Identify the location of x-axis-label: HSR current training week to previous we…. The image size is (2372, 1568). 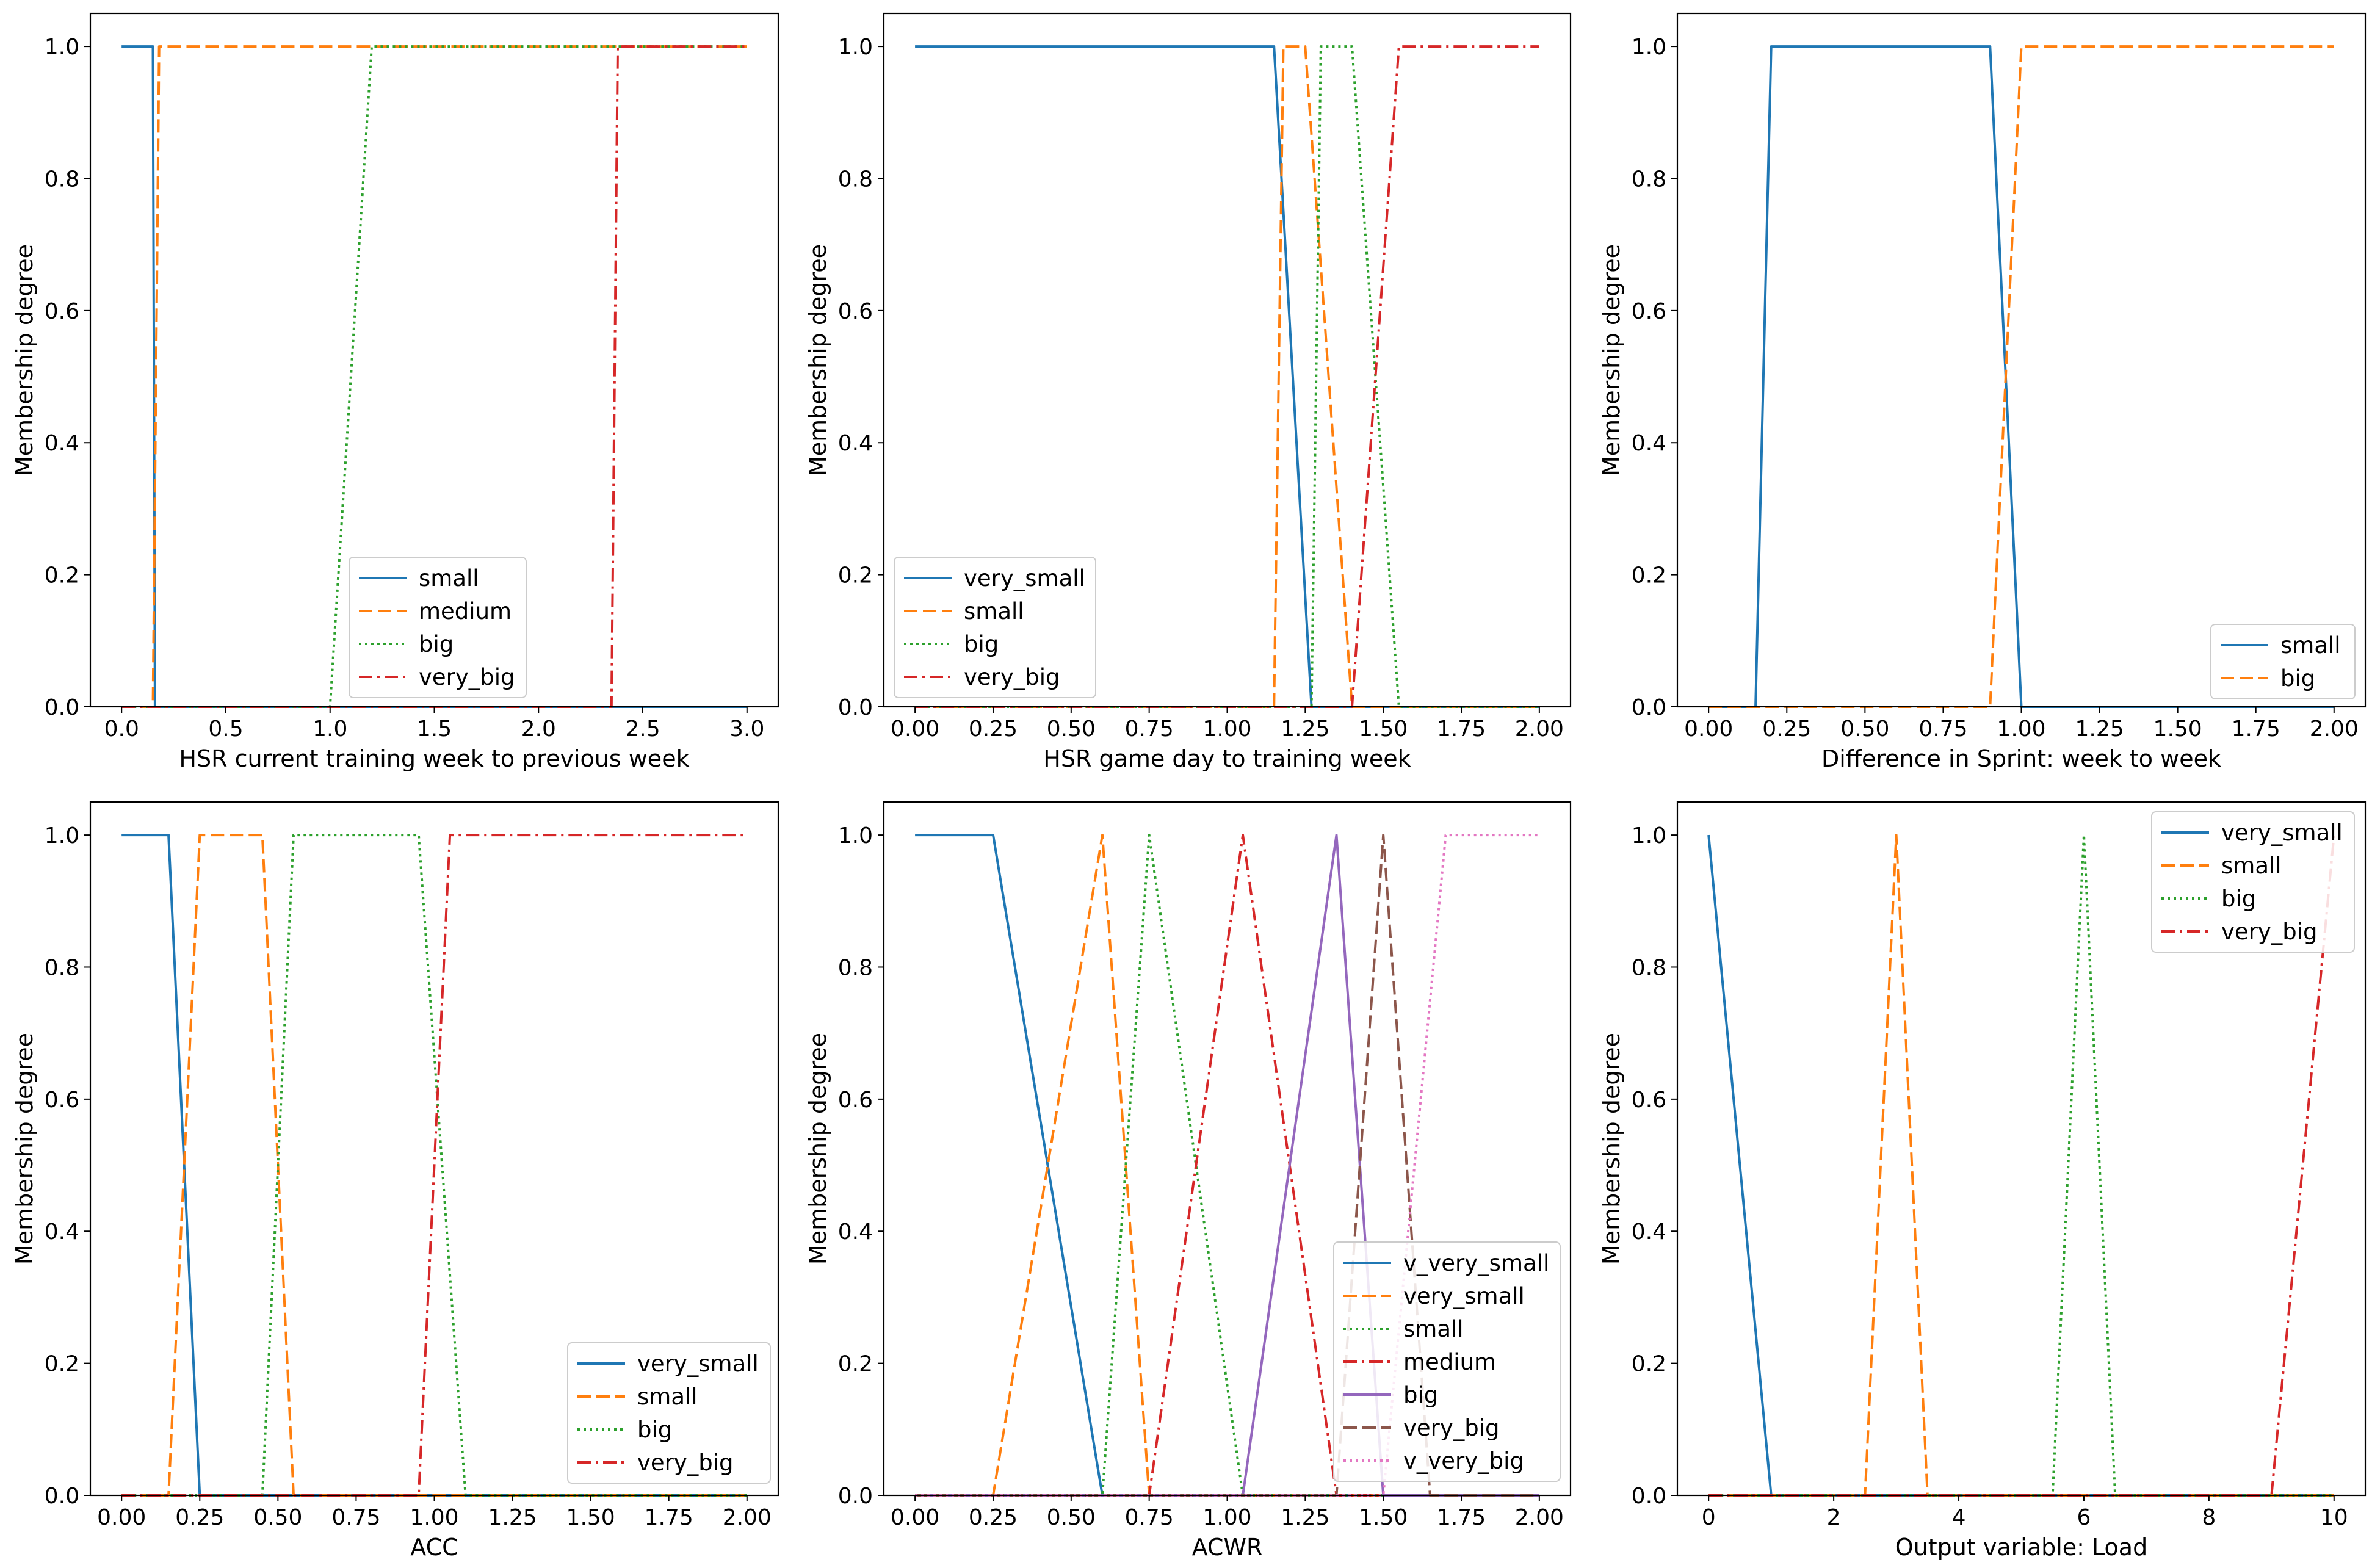
(434, 758).